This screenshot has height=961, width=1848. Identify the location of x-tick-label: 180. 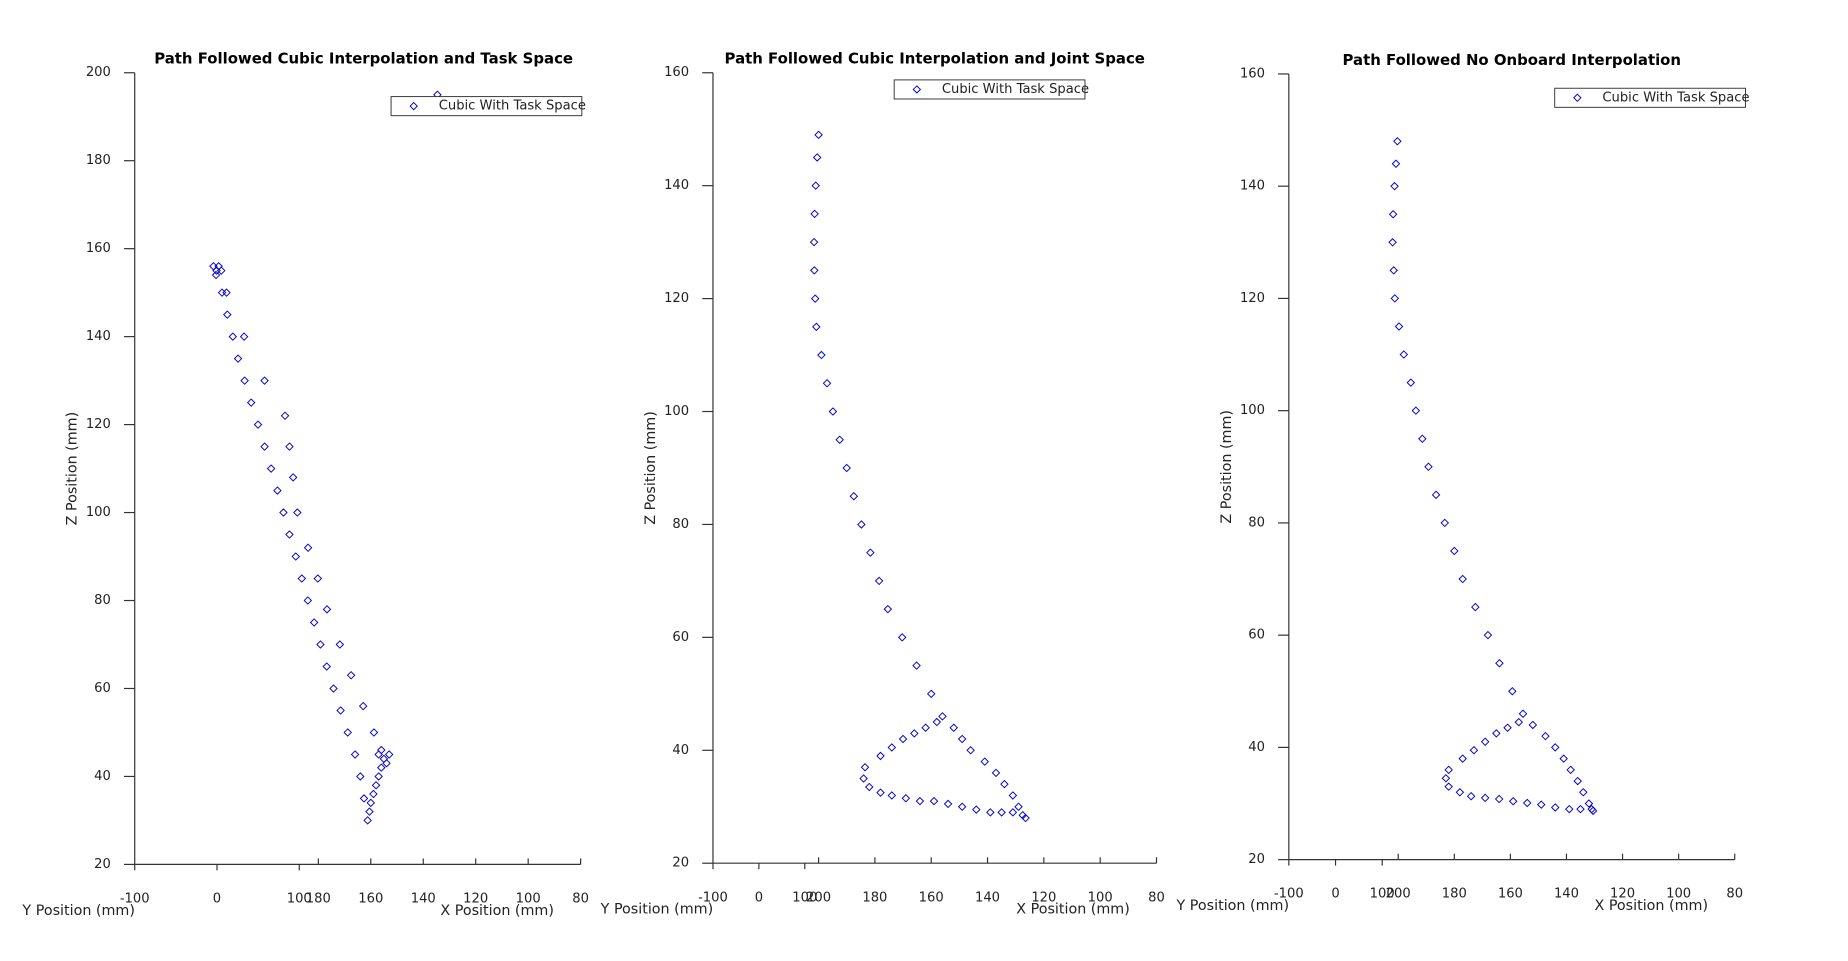
(1454, 894).